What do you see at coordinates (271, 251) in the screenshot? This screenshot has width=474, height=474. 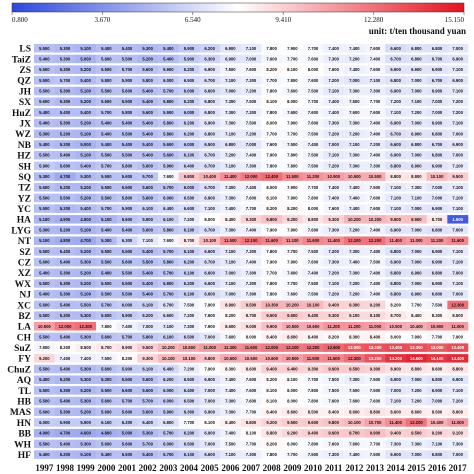 I see `heatmap-cell-value: 7.800` at bounding box center [271, 251].